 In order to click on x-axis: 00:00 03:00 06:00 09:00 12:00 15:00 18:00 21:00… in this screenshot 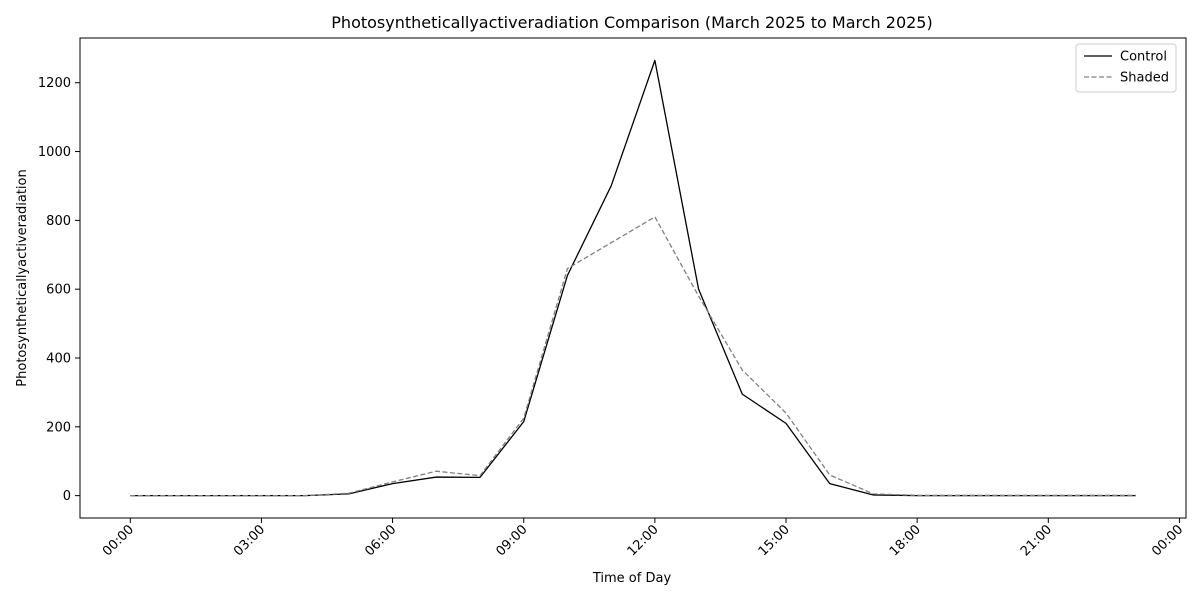, I will do `click(643, 538)`.